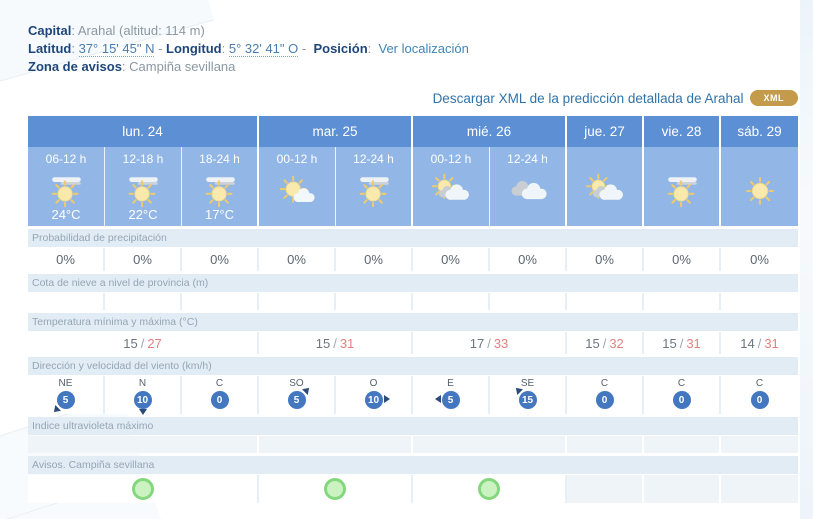 The image size is (813, 519). I want to click on temp-min: 14, so click(747, 343).